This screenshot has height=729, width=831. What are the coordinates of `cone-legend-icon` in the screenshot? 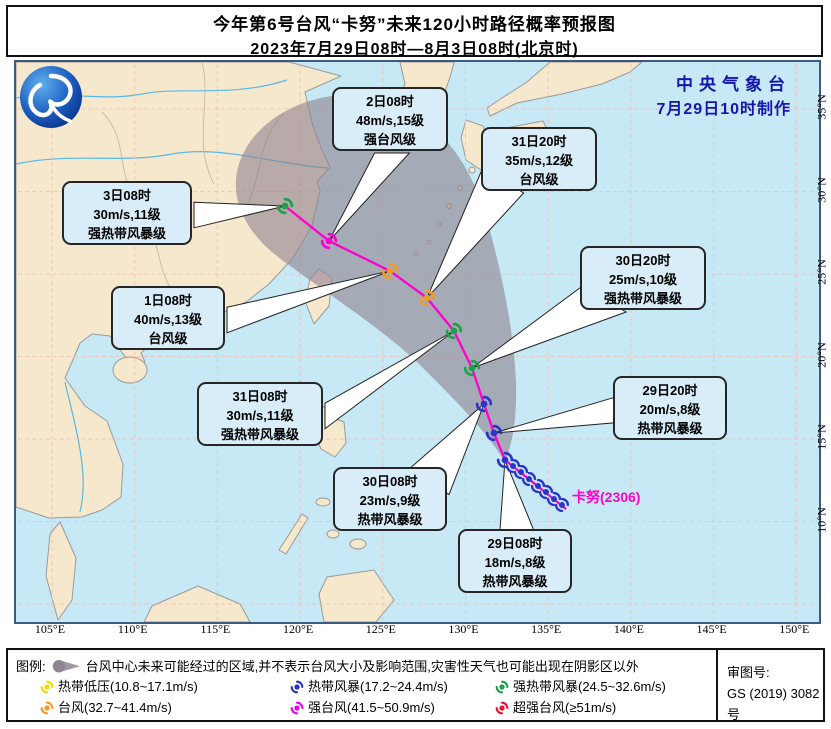 It's located at (66, 665).